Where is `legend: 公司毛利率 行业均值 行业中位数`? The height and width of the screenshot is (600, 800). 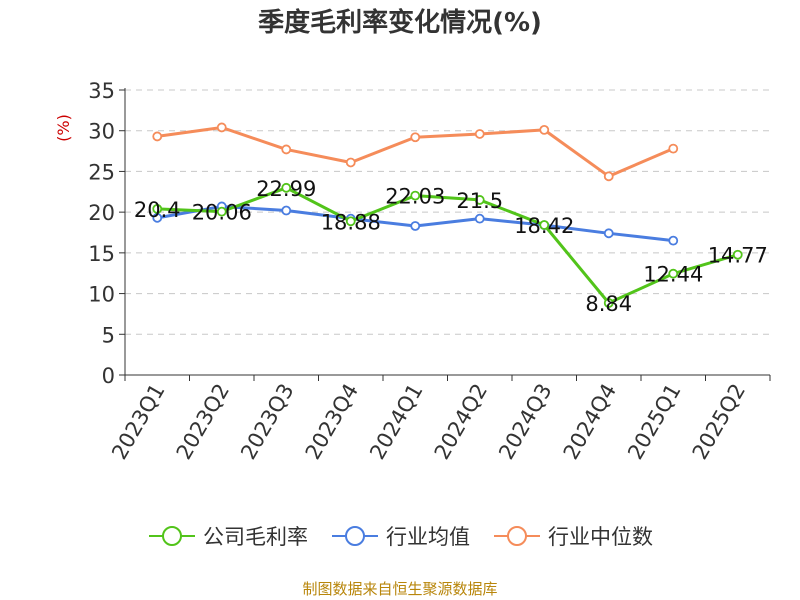
legend: 公司毛利率 行业均值 行业中位数 is located at coordinates (400, 536).